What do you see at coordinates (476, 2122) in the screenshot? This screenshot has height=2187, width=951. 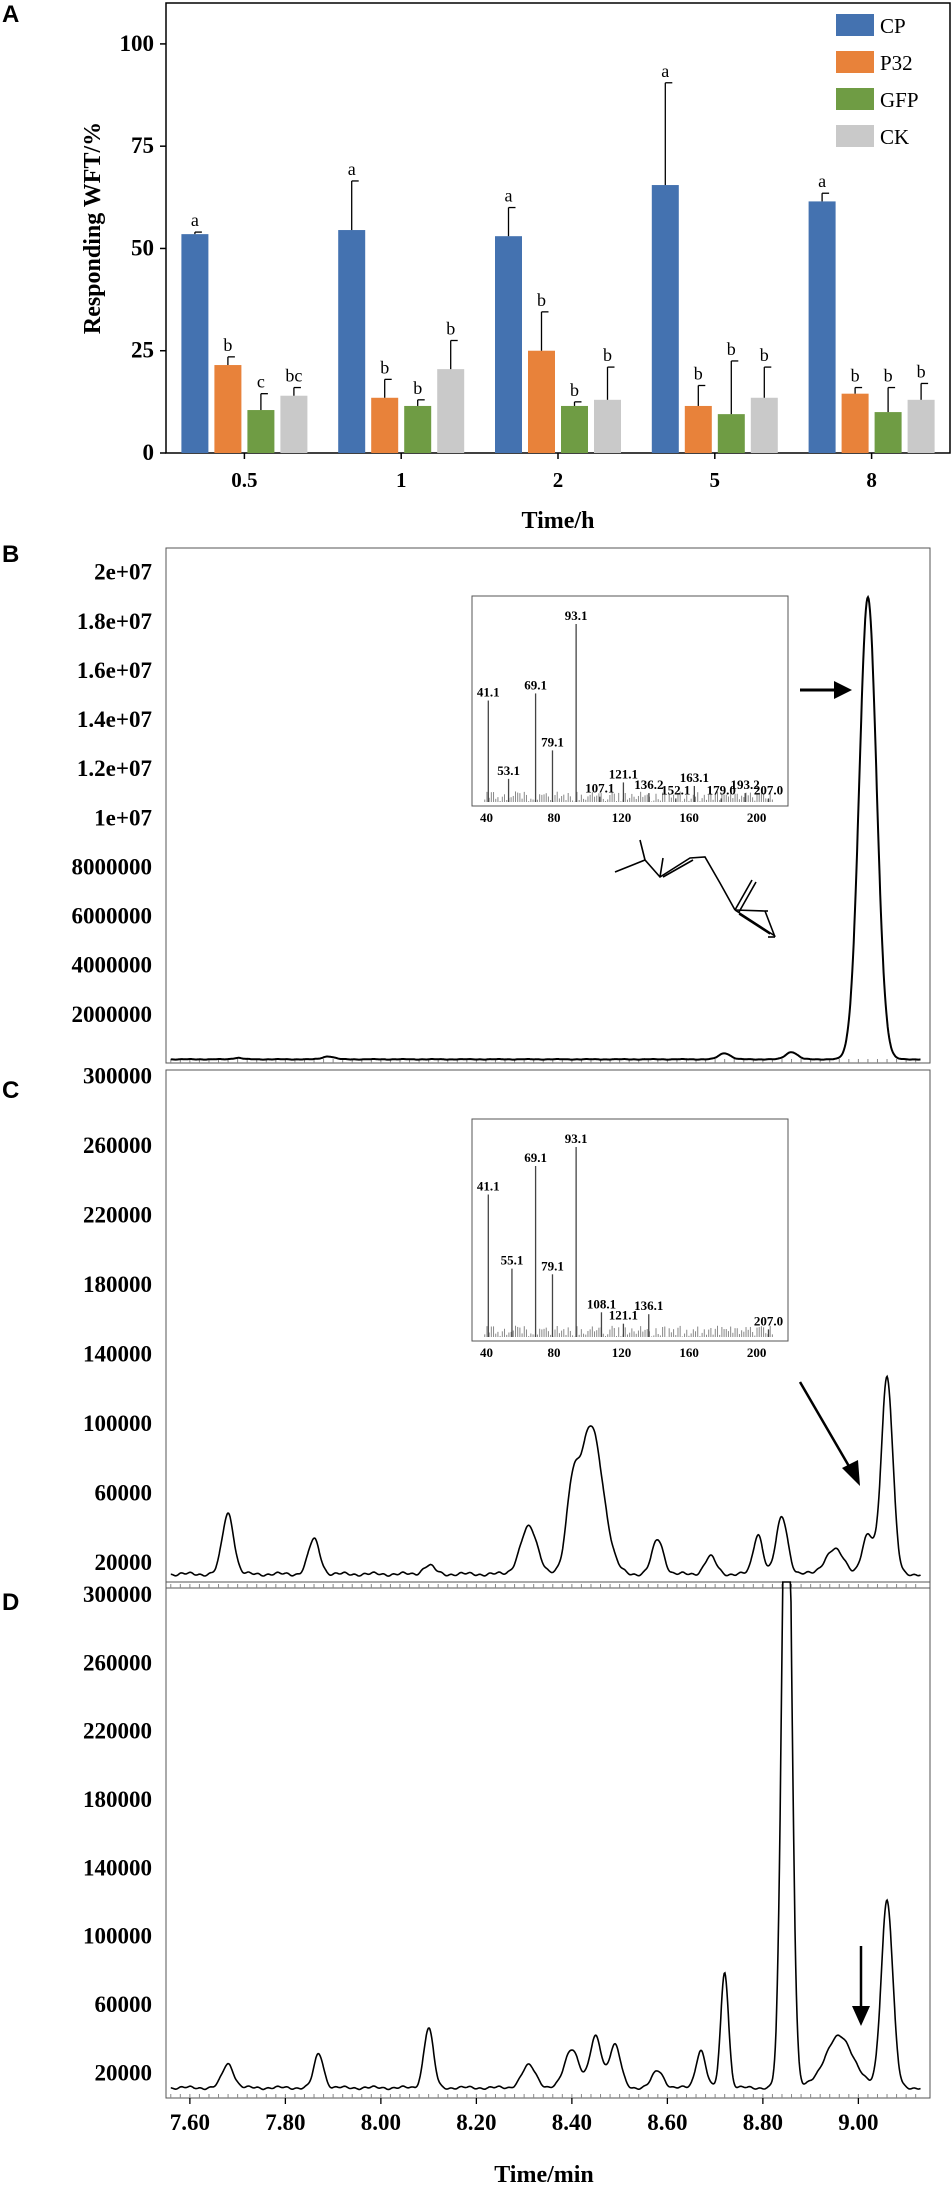 I see `x-tick-label: 8.20` at bounding box center [476, 2122].